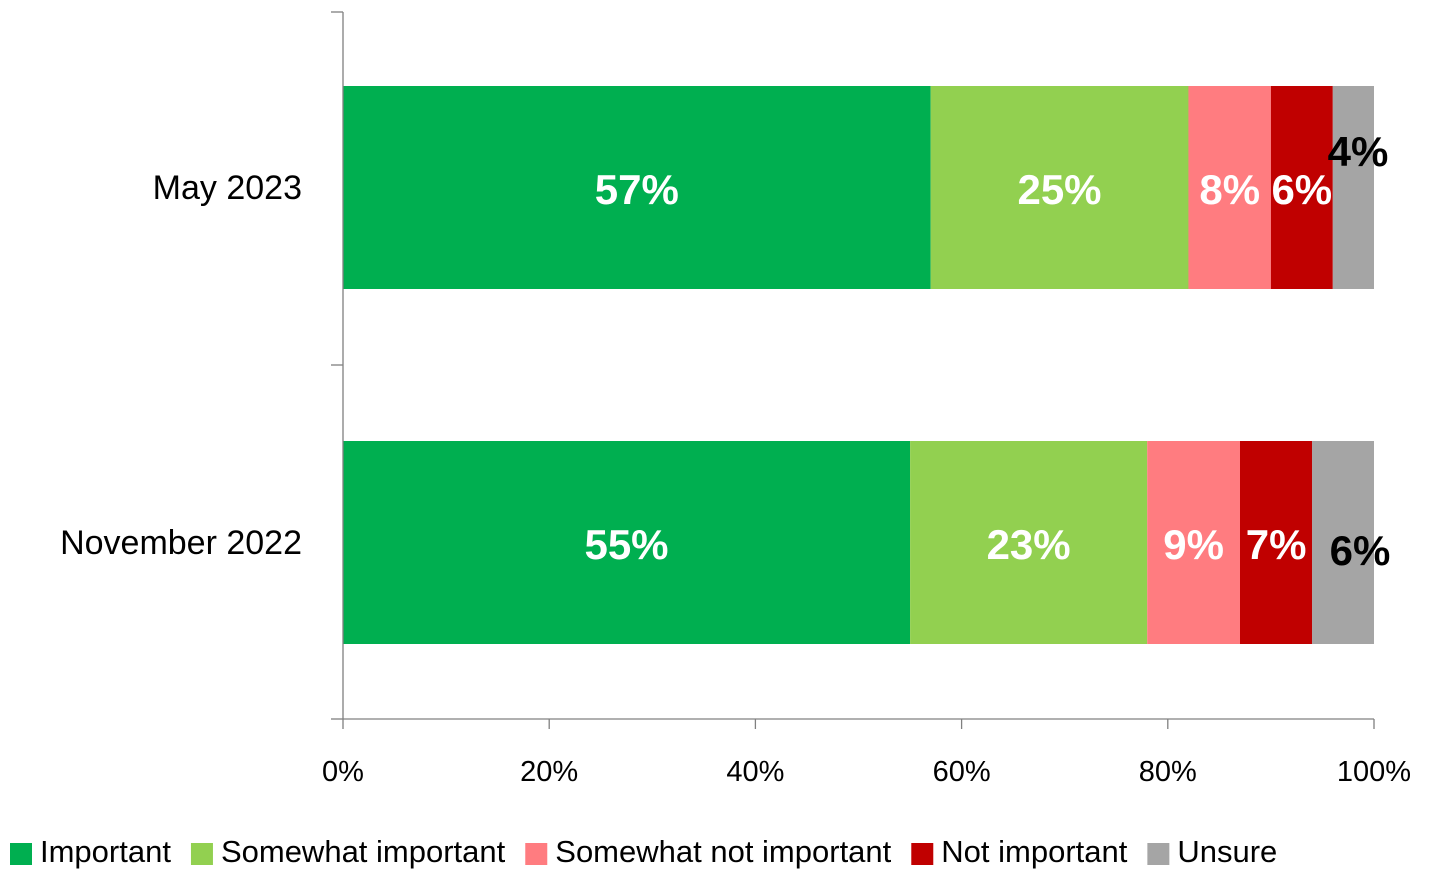  I want to click on data-label: 23%, so click(1029, 544).